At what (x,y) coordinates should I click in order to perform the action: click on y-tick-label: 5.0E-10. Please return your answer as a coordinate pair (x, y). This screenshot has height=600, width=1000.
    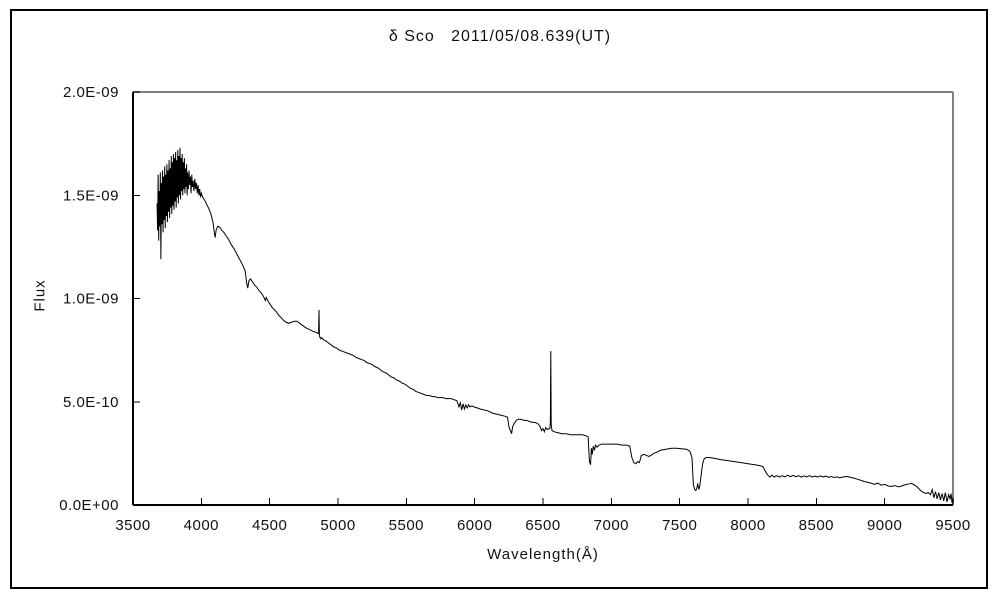
    Looking at the image, I should click on (91, 402).